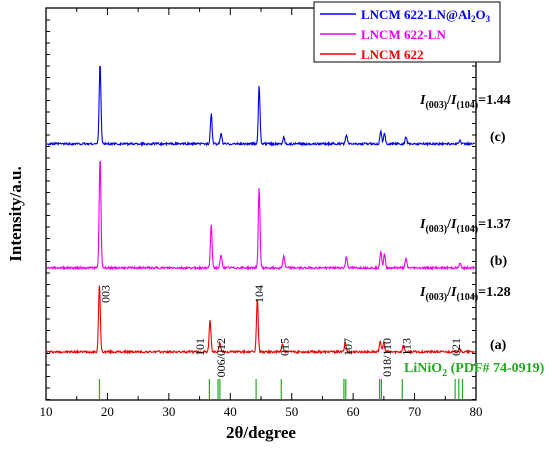  I want to click on peak-label: 015, so click(285, 347).